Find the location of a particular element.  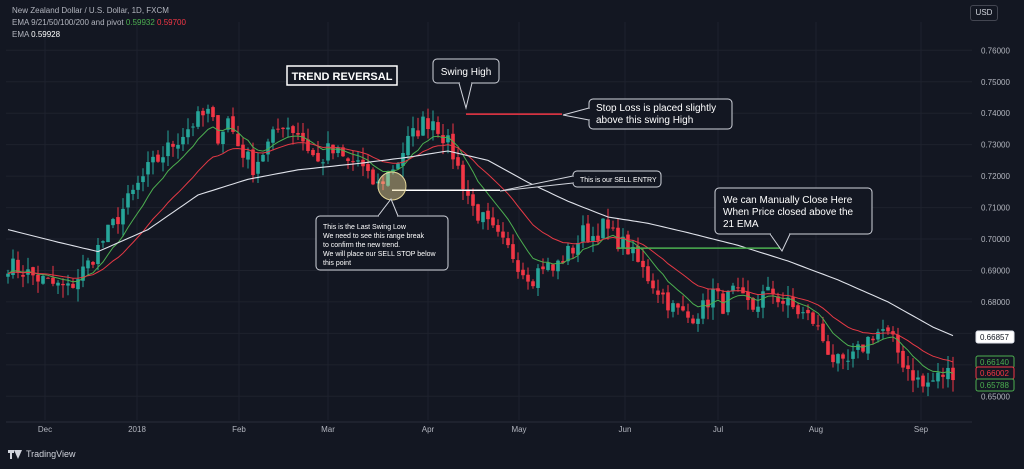

price-badge-label: 0.65788 is located at coordinates (994, 385).